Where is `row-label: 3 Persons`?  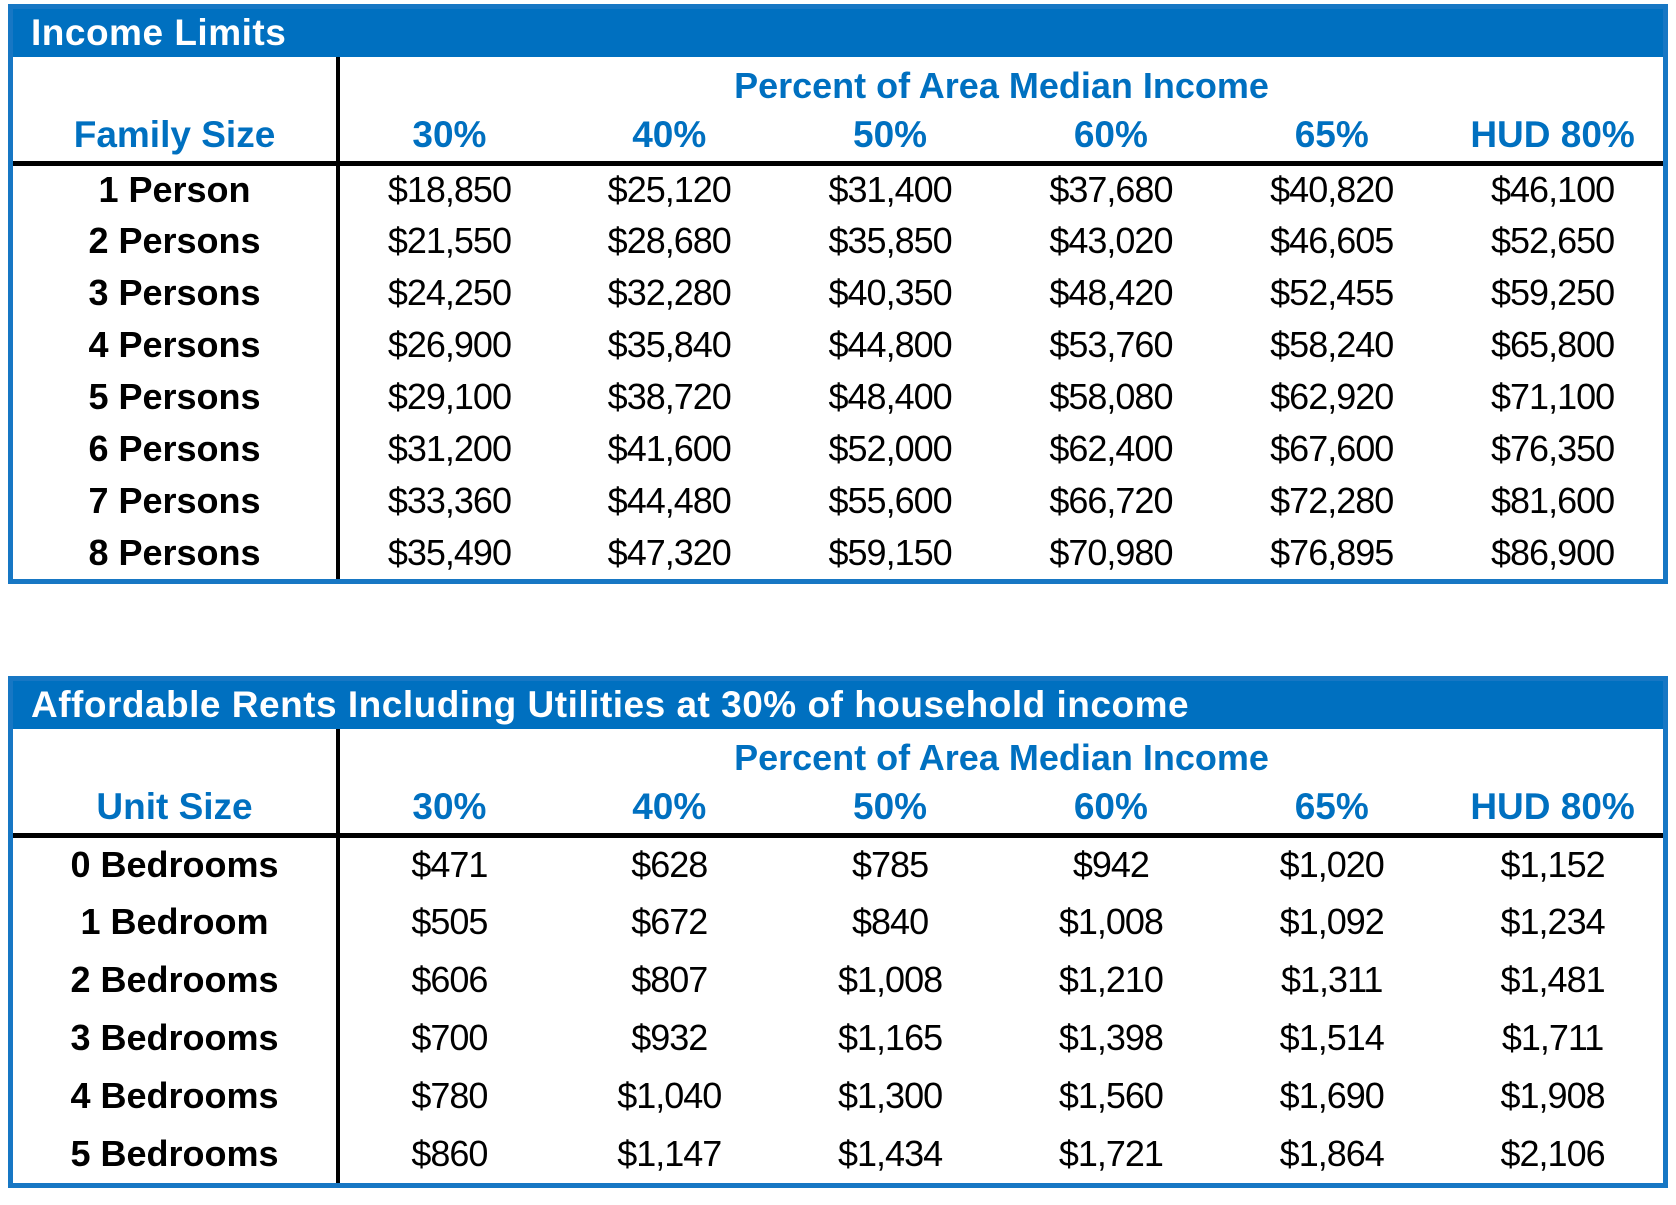
row-label: 3 Persons is located at coordinates (176, 293).